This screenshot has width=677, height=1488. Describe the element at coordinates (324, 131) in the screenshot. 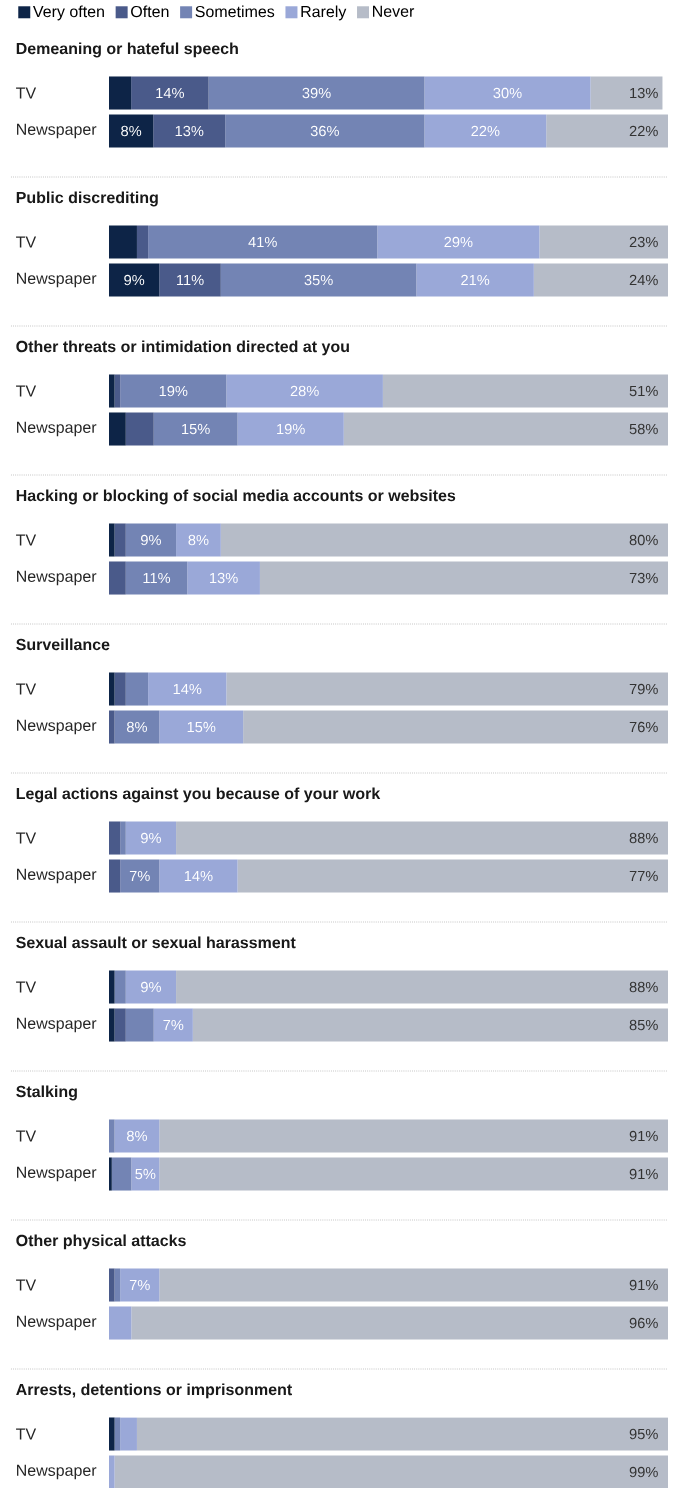

I see `data-label: 36%` at that location.